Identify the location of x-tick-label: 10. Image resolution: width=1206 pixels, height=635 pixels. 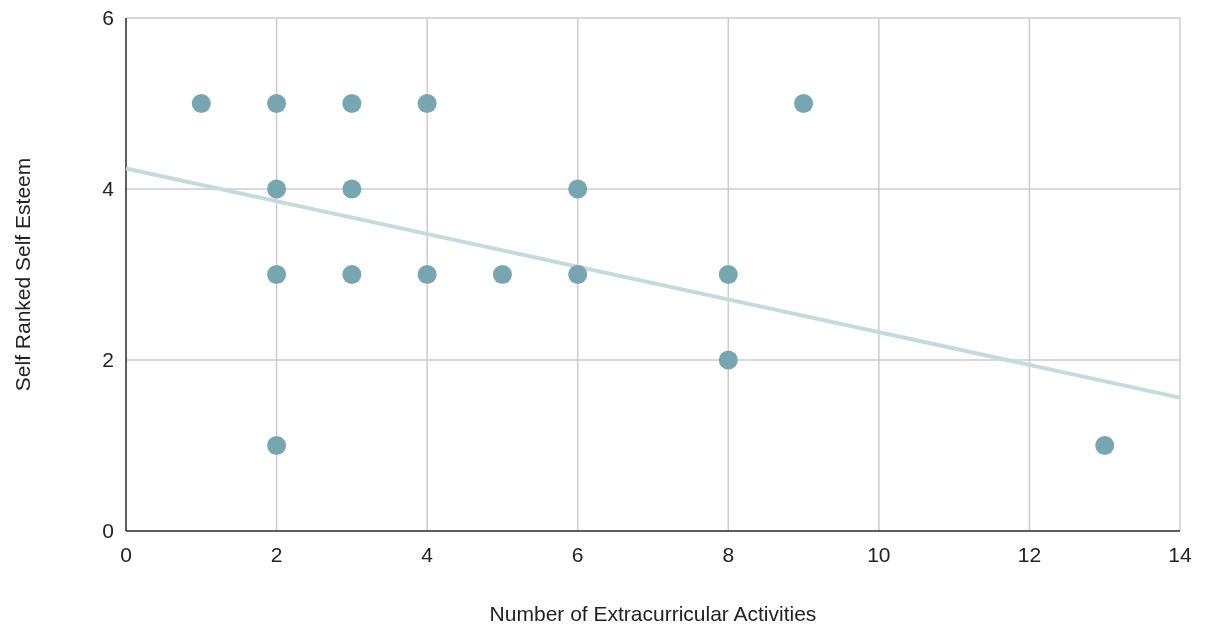
(879, 554).